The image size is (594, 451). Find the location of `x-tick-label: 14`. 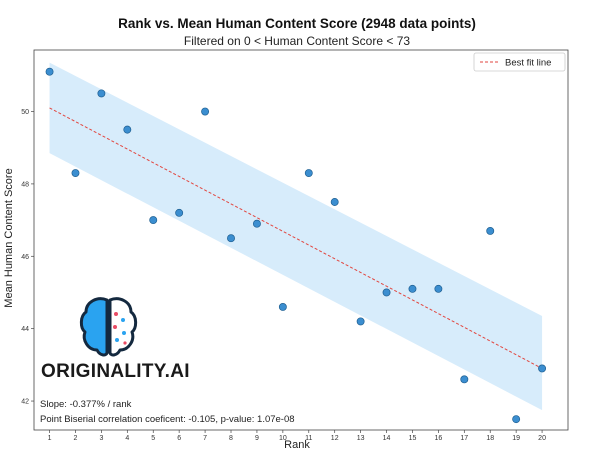

x-tick-label: 14 is located at coordinates (387, 438).